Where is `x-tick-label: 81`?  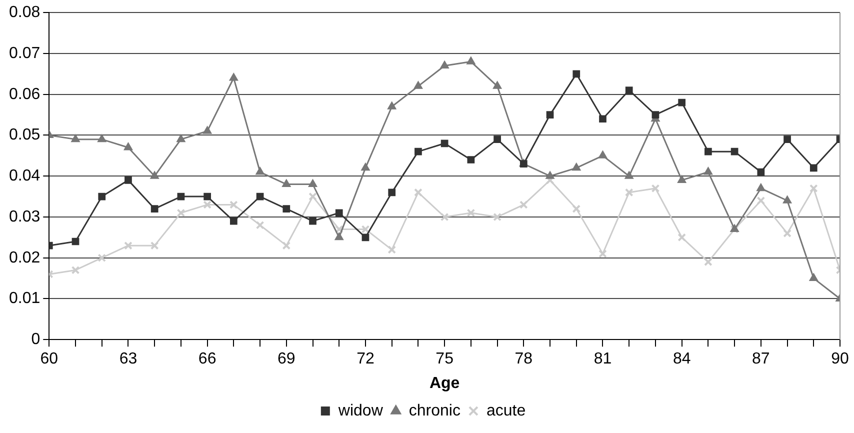 x-tick-label: 81 is located at coordinates (603, 359).